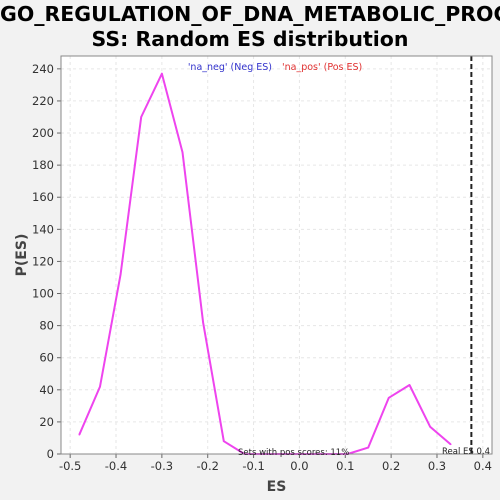 The image size is (500, 500). Describe the element at coordinates (46, 326) in the screenshot. I see `y-tick-label: 80` at that location.